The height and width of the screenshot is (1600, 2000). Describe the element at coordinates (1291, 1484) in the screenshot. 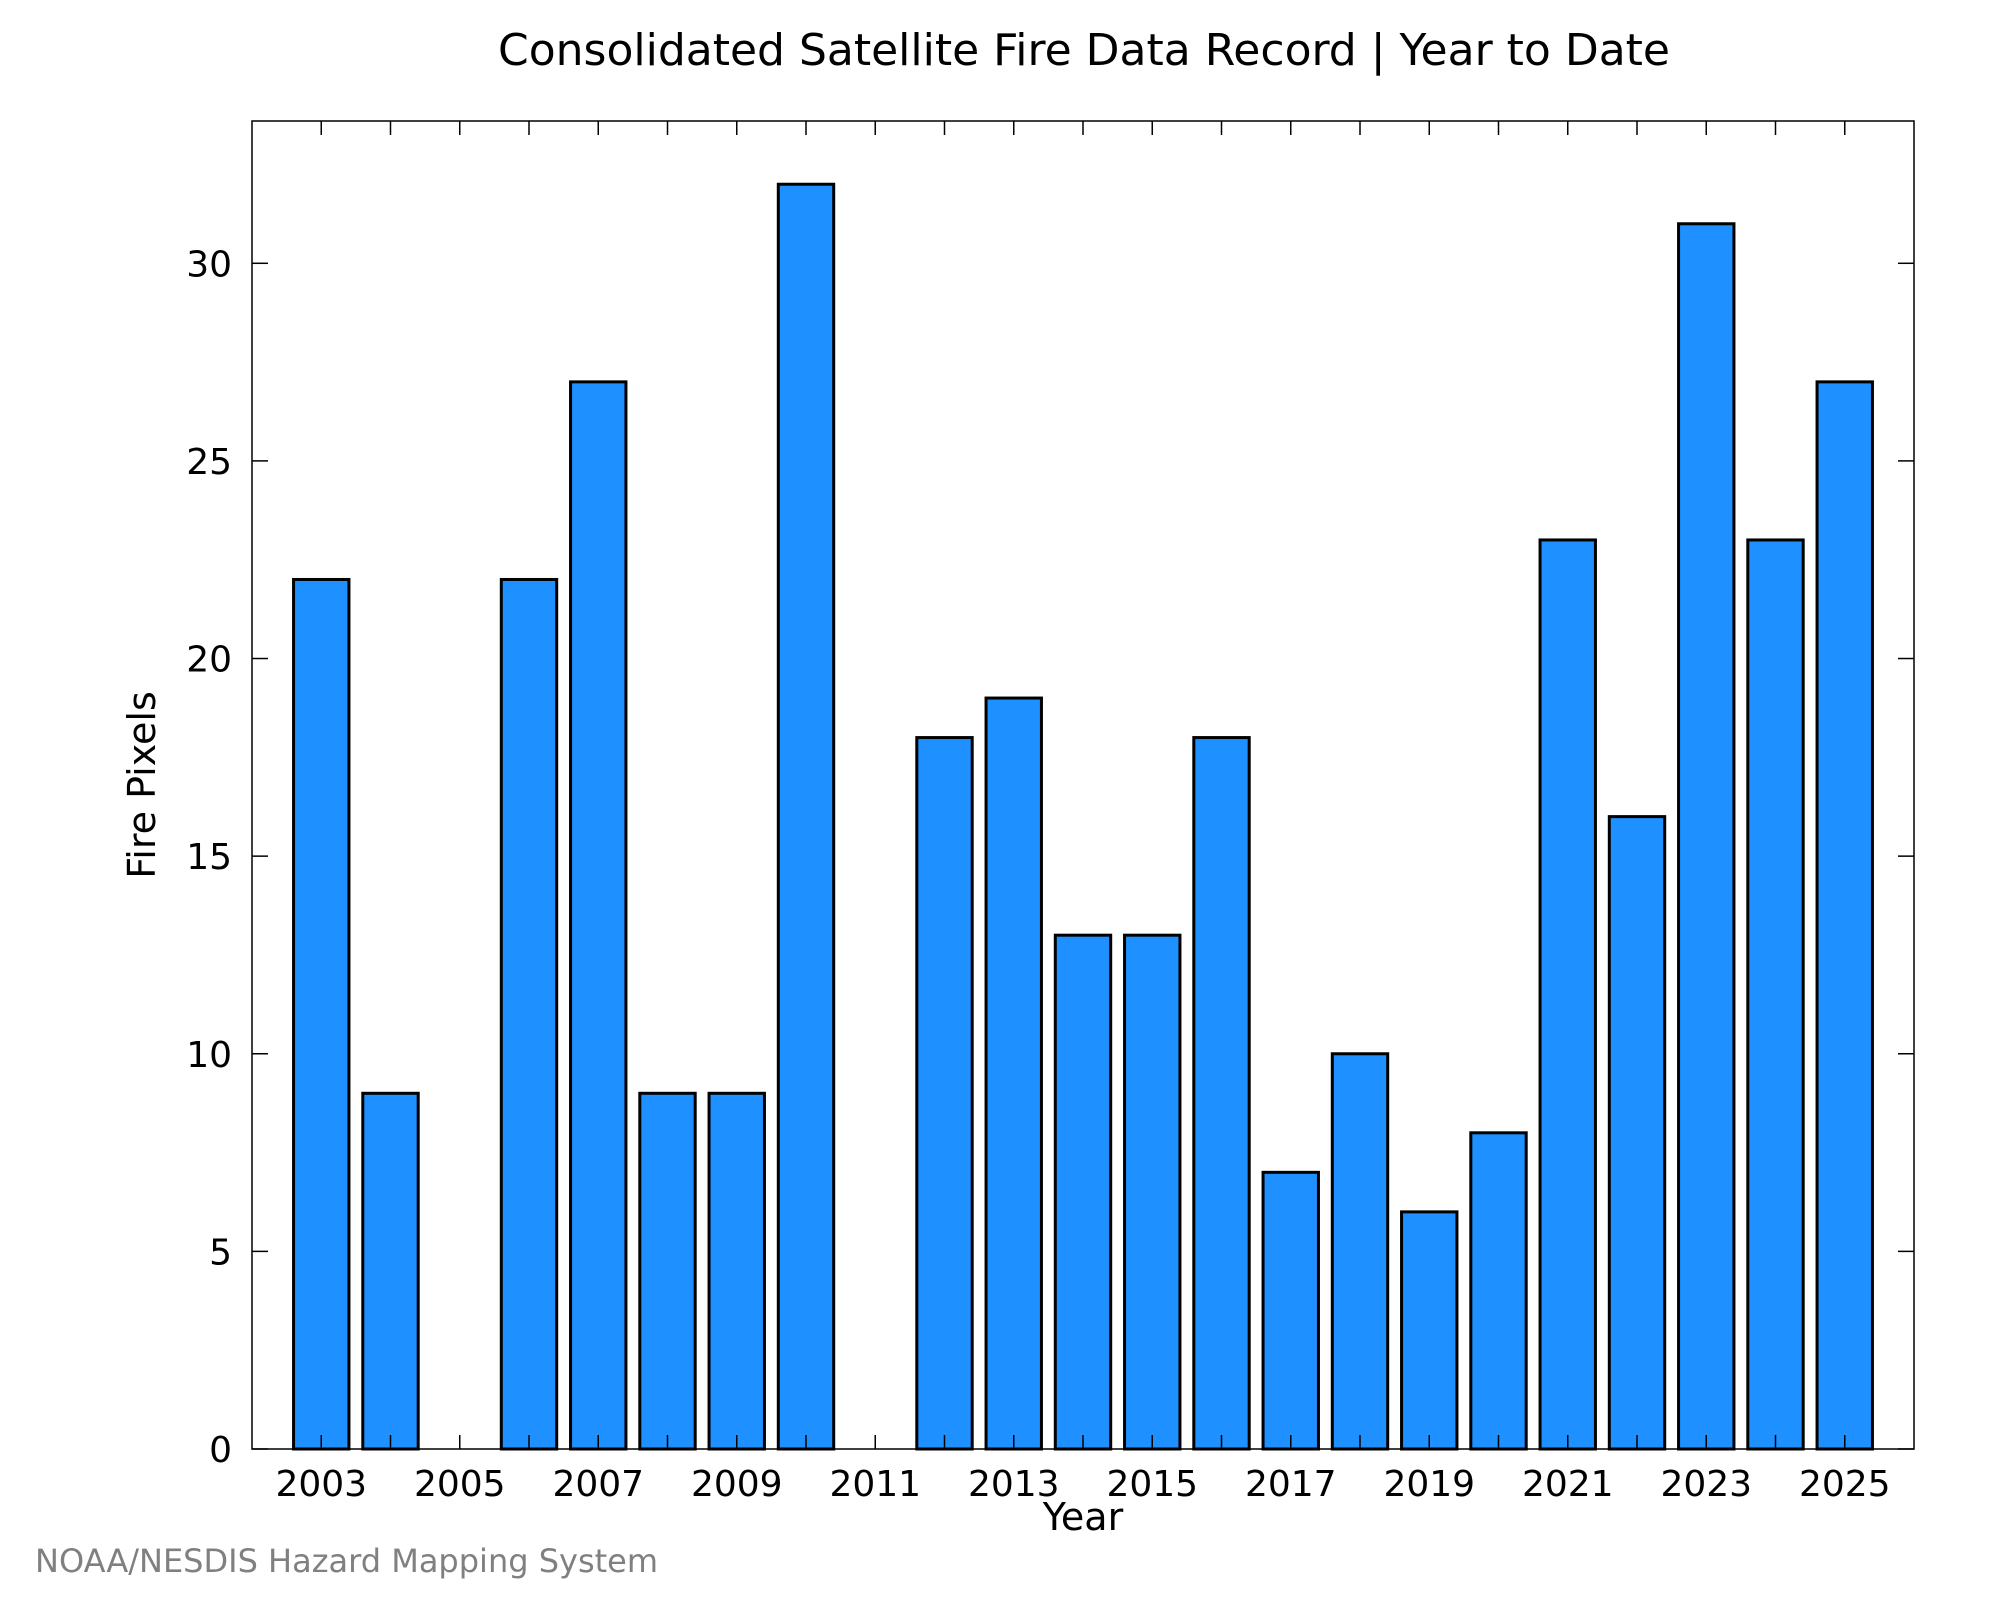

I see `x-tick-label-2017: 2017` at that location.